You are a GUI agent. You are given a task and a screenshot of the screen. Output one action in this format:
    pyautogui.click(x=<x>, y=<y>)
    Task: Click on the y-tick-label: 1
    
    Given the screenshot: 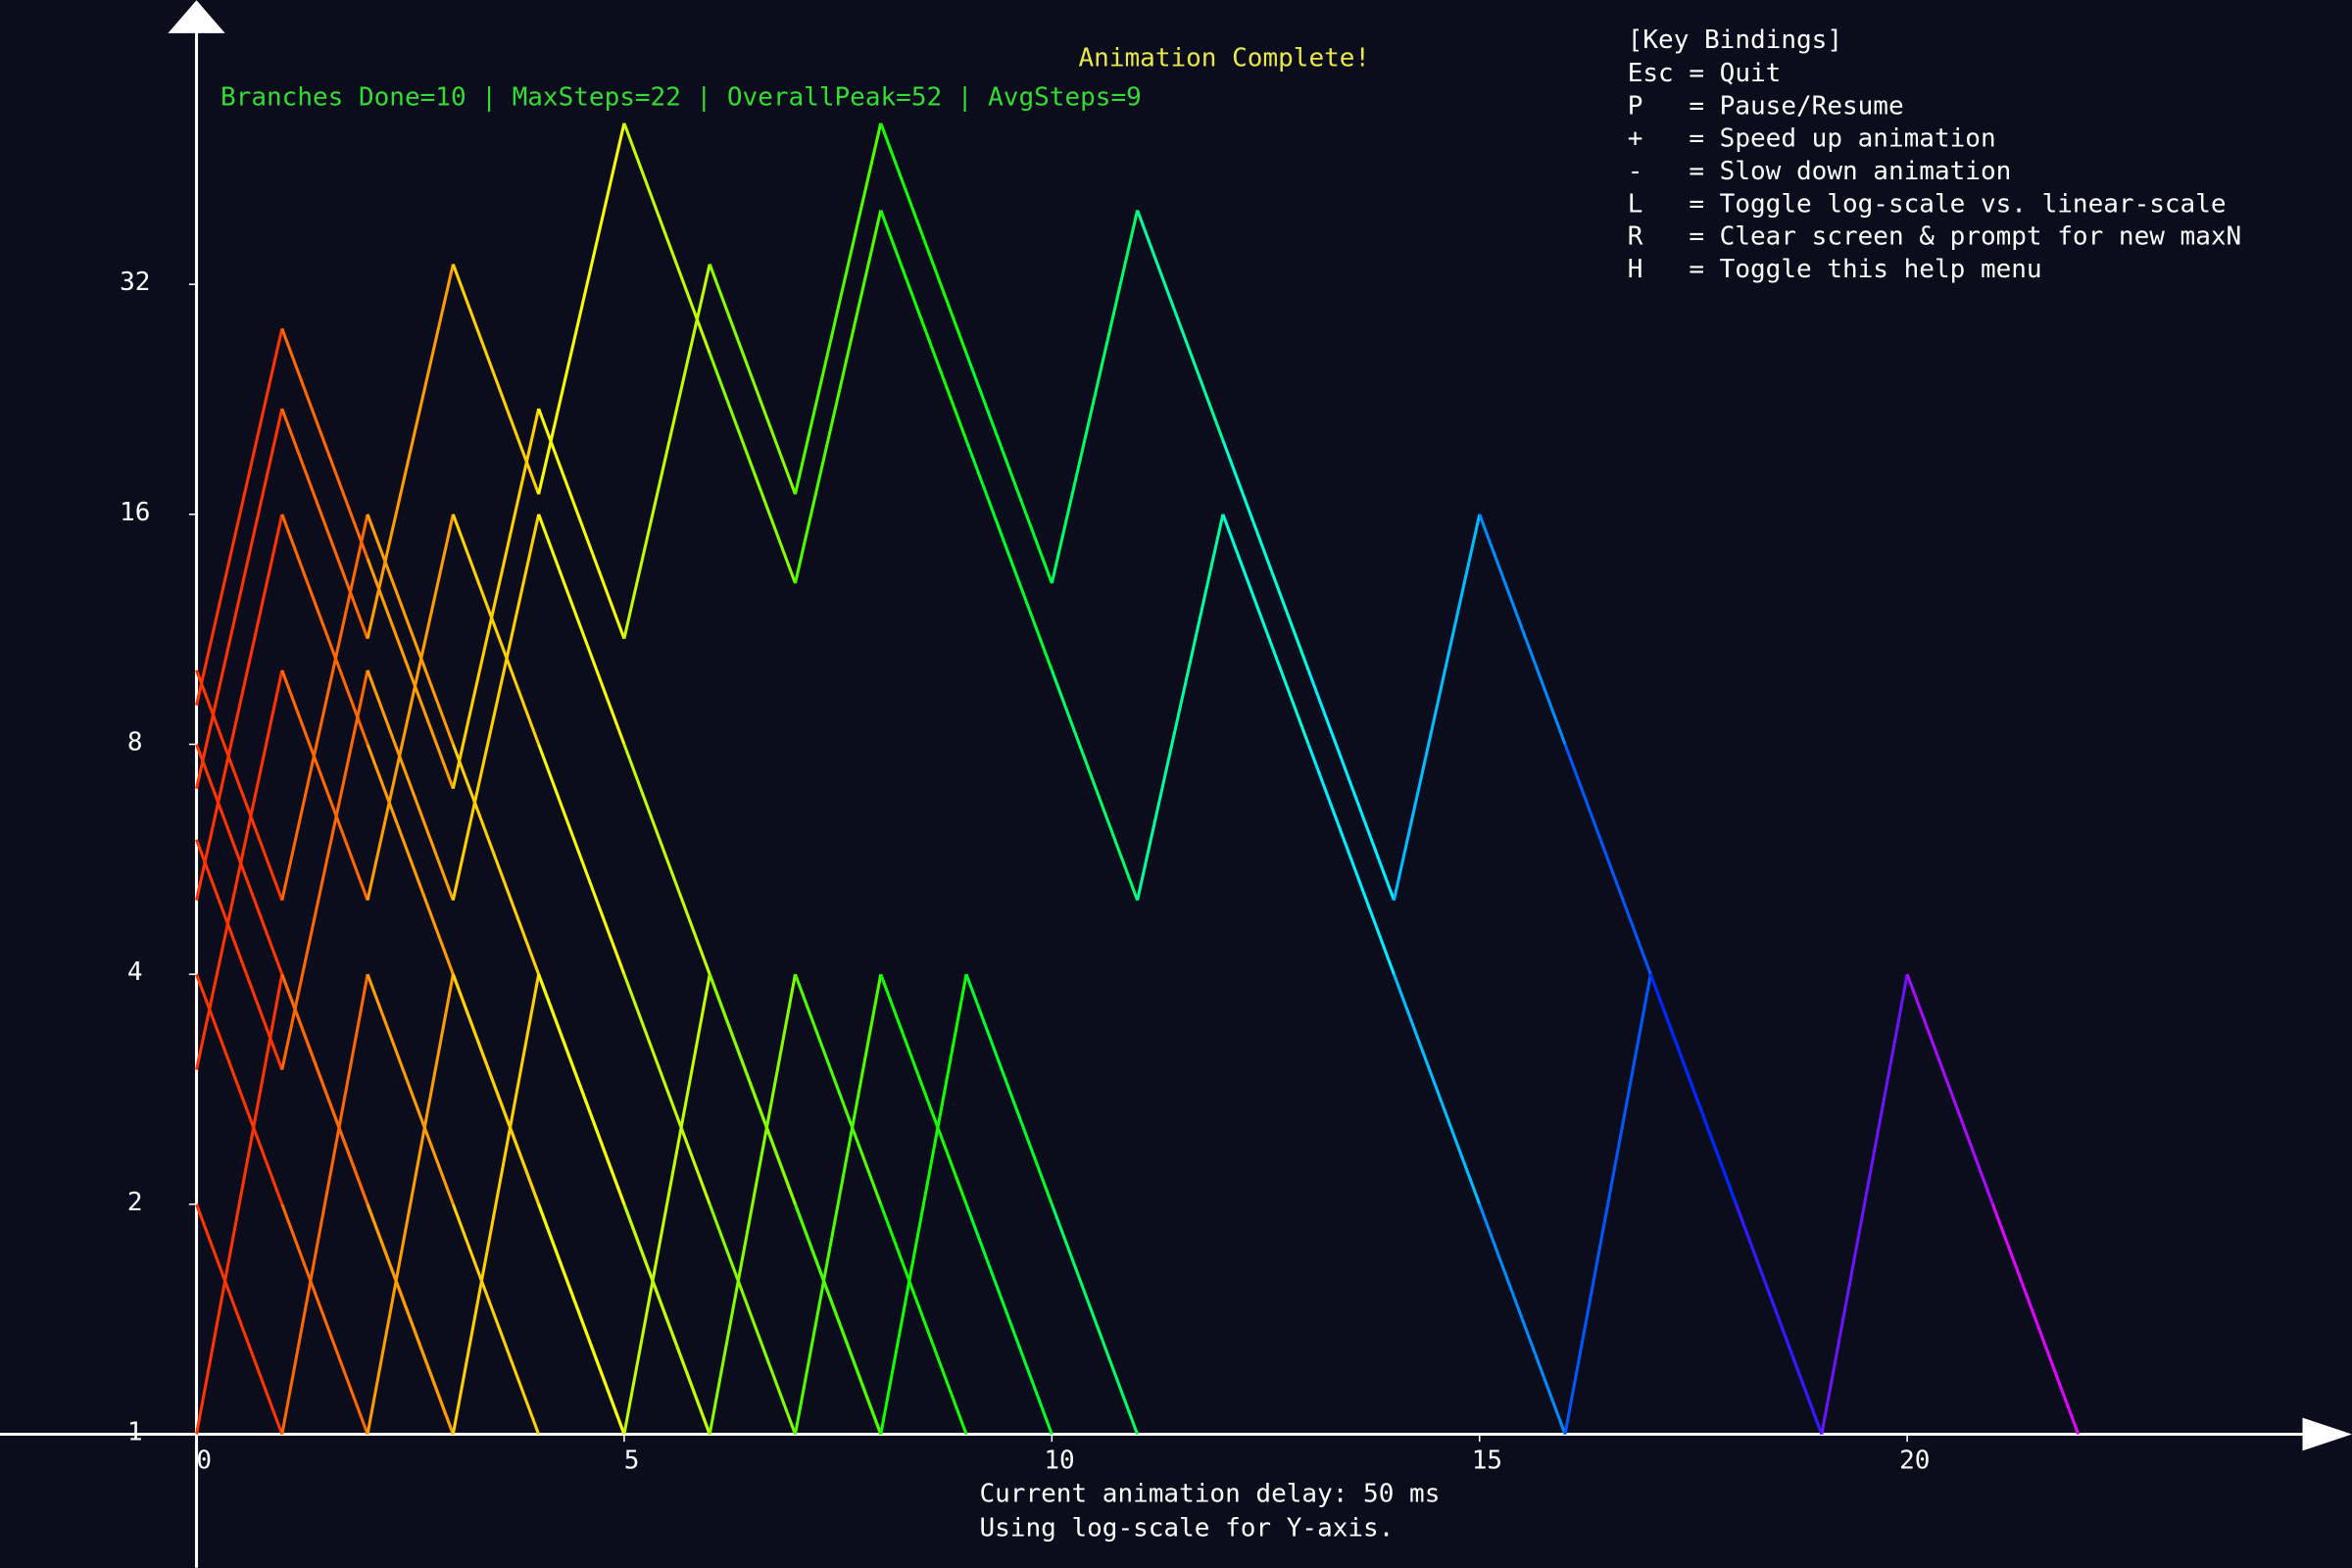 What is the action you would take?
    pyautogui.click(x=135, y=1431)
    